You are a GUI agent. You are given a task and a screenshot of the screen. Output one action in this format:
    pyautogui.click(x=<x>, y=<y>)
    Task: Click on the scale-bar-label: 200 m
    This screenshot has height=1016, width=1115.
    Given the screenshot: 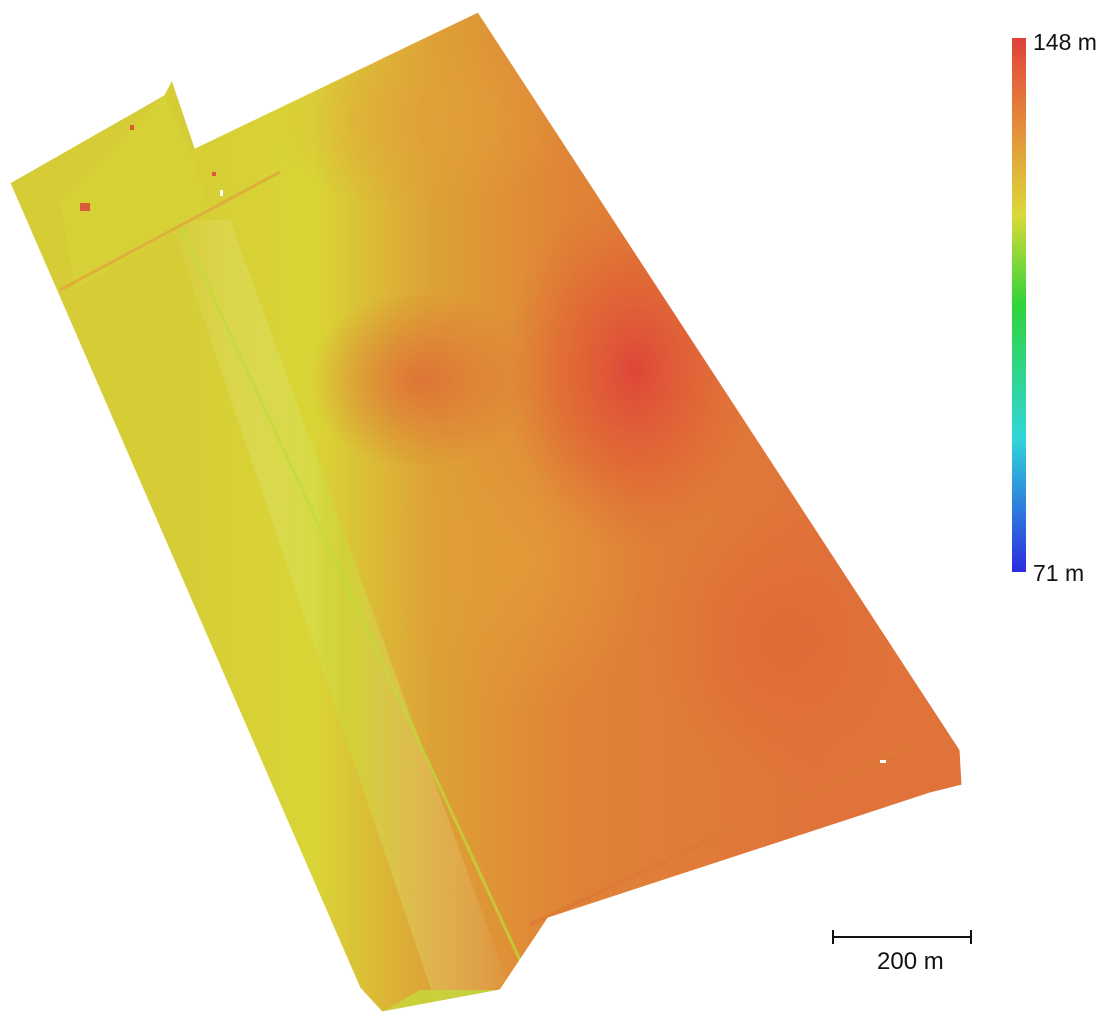 What is the action you would take?
    pyautogui.click(x=910, y=961)
    